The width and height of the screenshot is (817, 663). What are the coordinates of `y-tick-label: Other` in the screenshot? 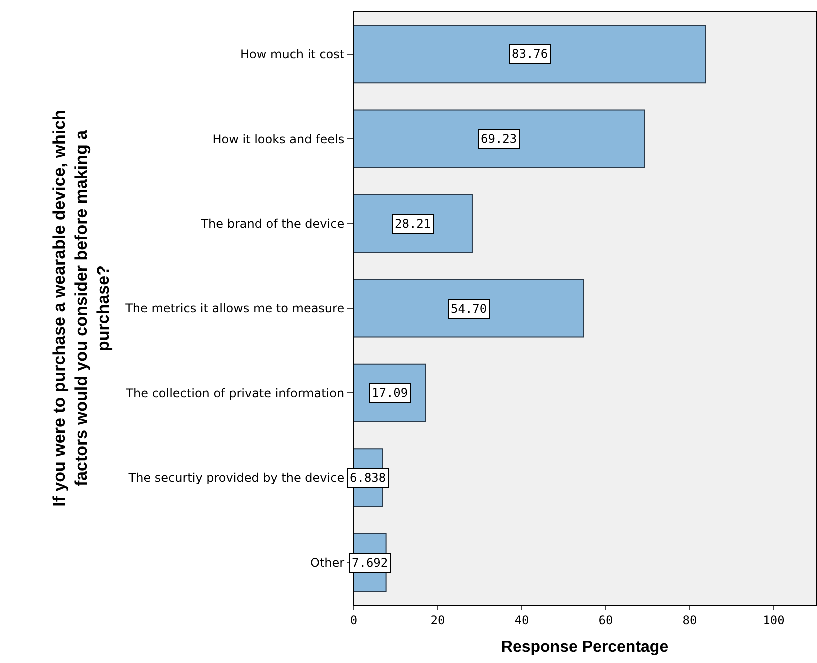 It's located at (327, 563).